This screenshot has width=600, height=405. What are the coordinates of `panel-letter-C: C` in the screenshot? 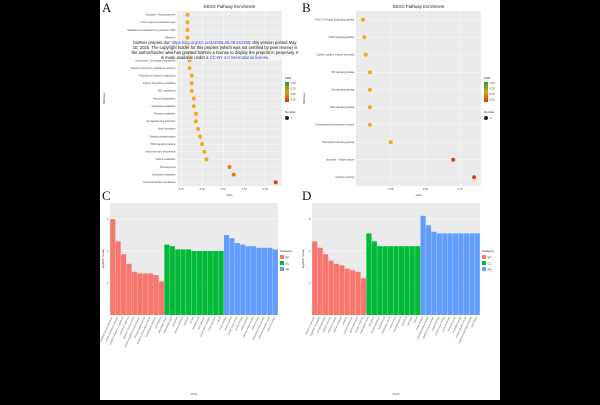 It's located at (106, 195).